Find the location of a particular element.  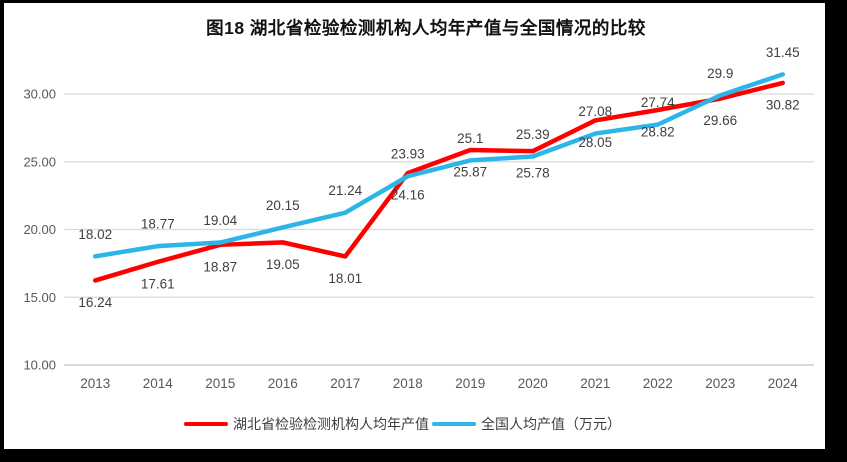

x-axis-label: 2019 is located at coordinates (470, 383).